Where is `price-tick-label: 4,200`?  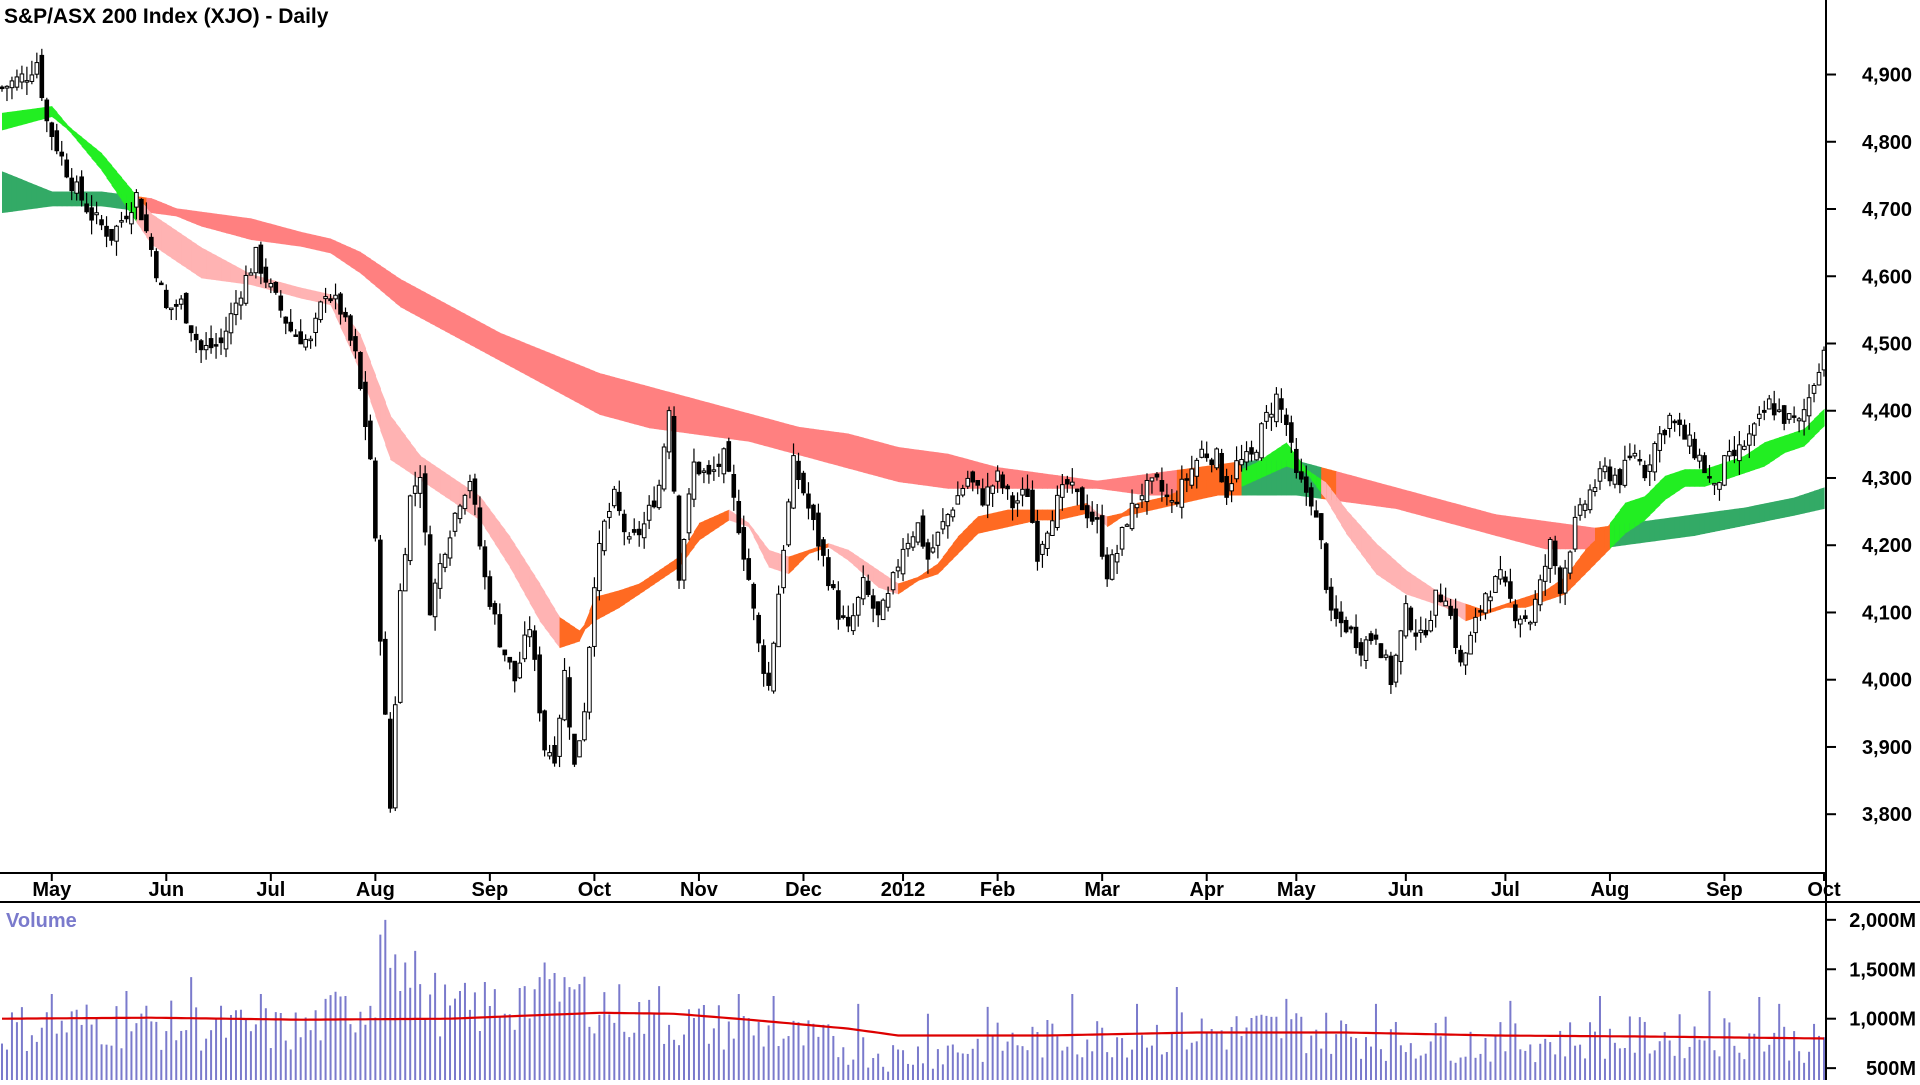
price-tick-label: 4,200 is located at coordinates (1887, 546).